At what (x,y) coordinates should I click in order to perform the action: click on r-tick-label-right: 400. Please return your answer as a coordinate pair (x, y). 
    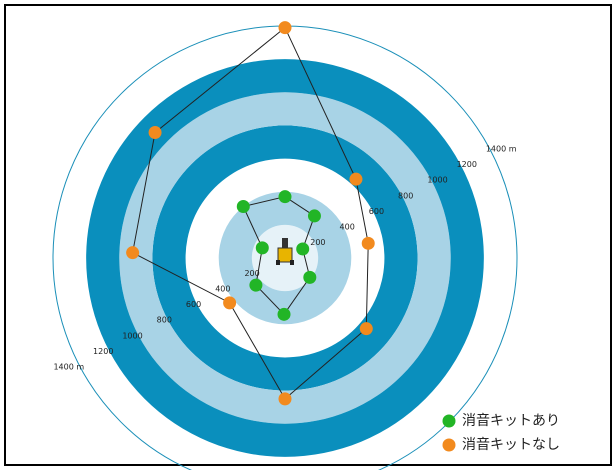
    Looking at the image, I should click on (347, 226).